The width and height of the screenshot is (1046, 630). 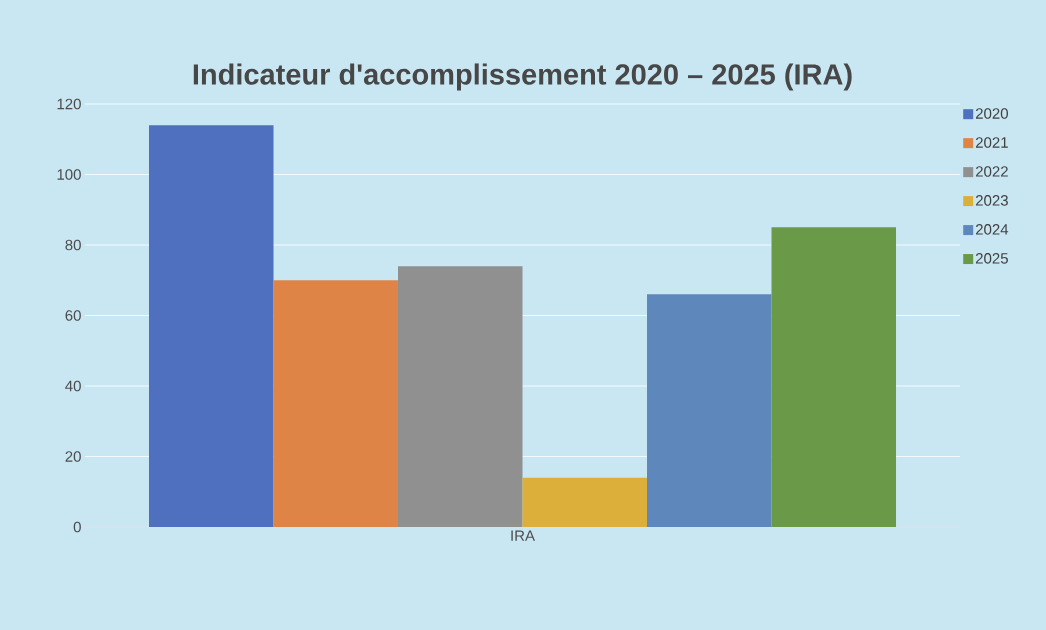 I want to click on y-tick-label: 40, so click(x=73, y=386).